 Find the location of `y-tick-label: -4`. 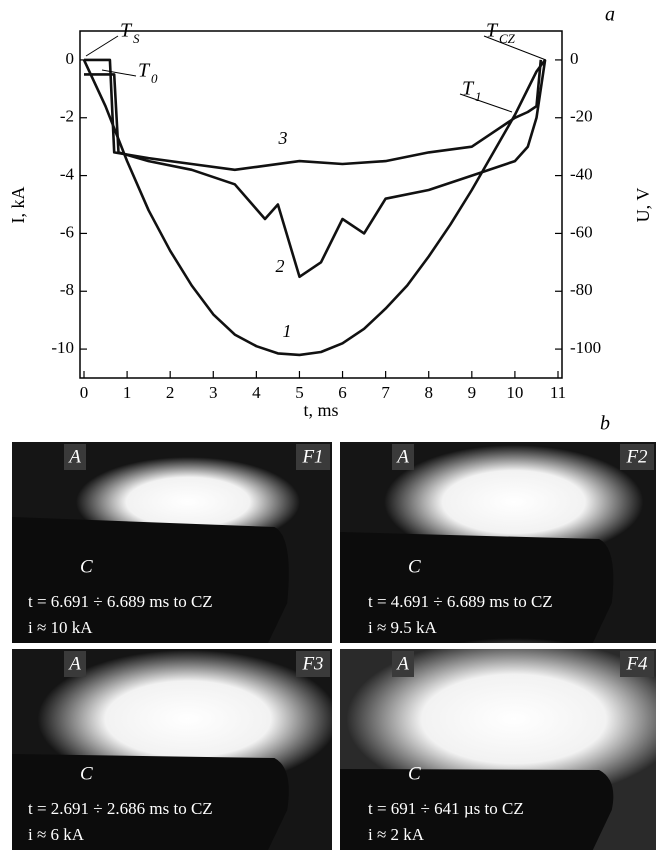

y-tick-label: -4 is located at coordinates (67, 173).